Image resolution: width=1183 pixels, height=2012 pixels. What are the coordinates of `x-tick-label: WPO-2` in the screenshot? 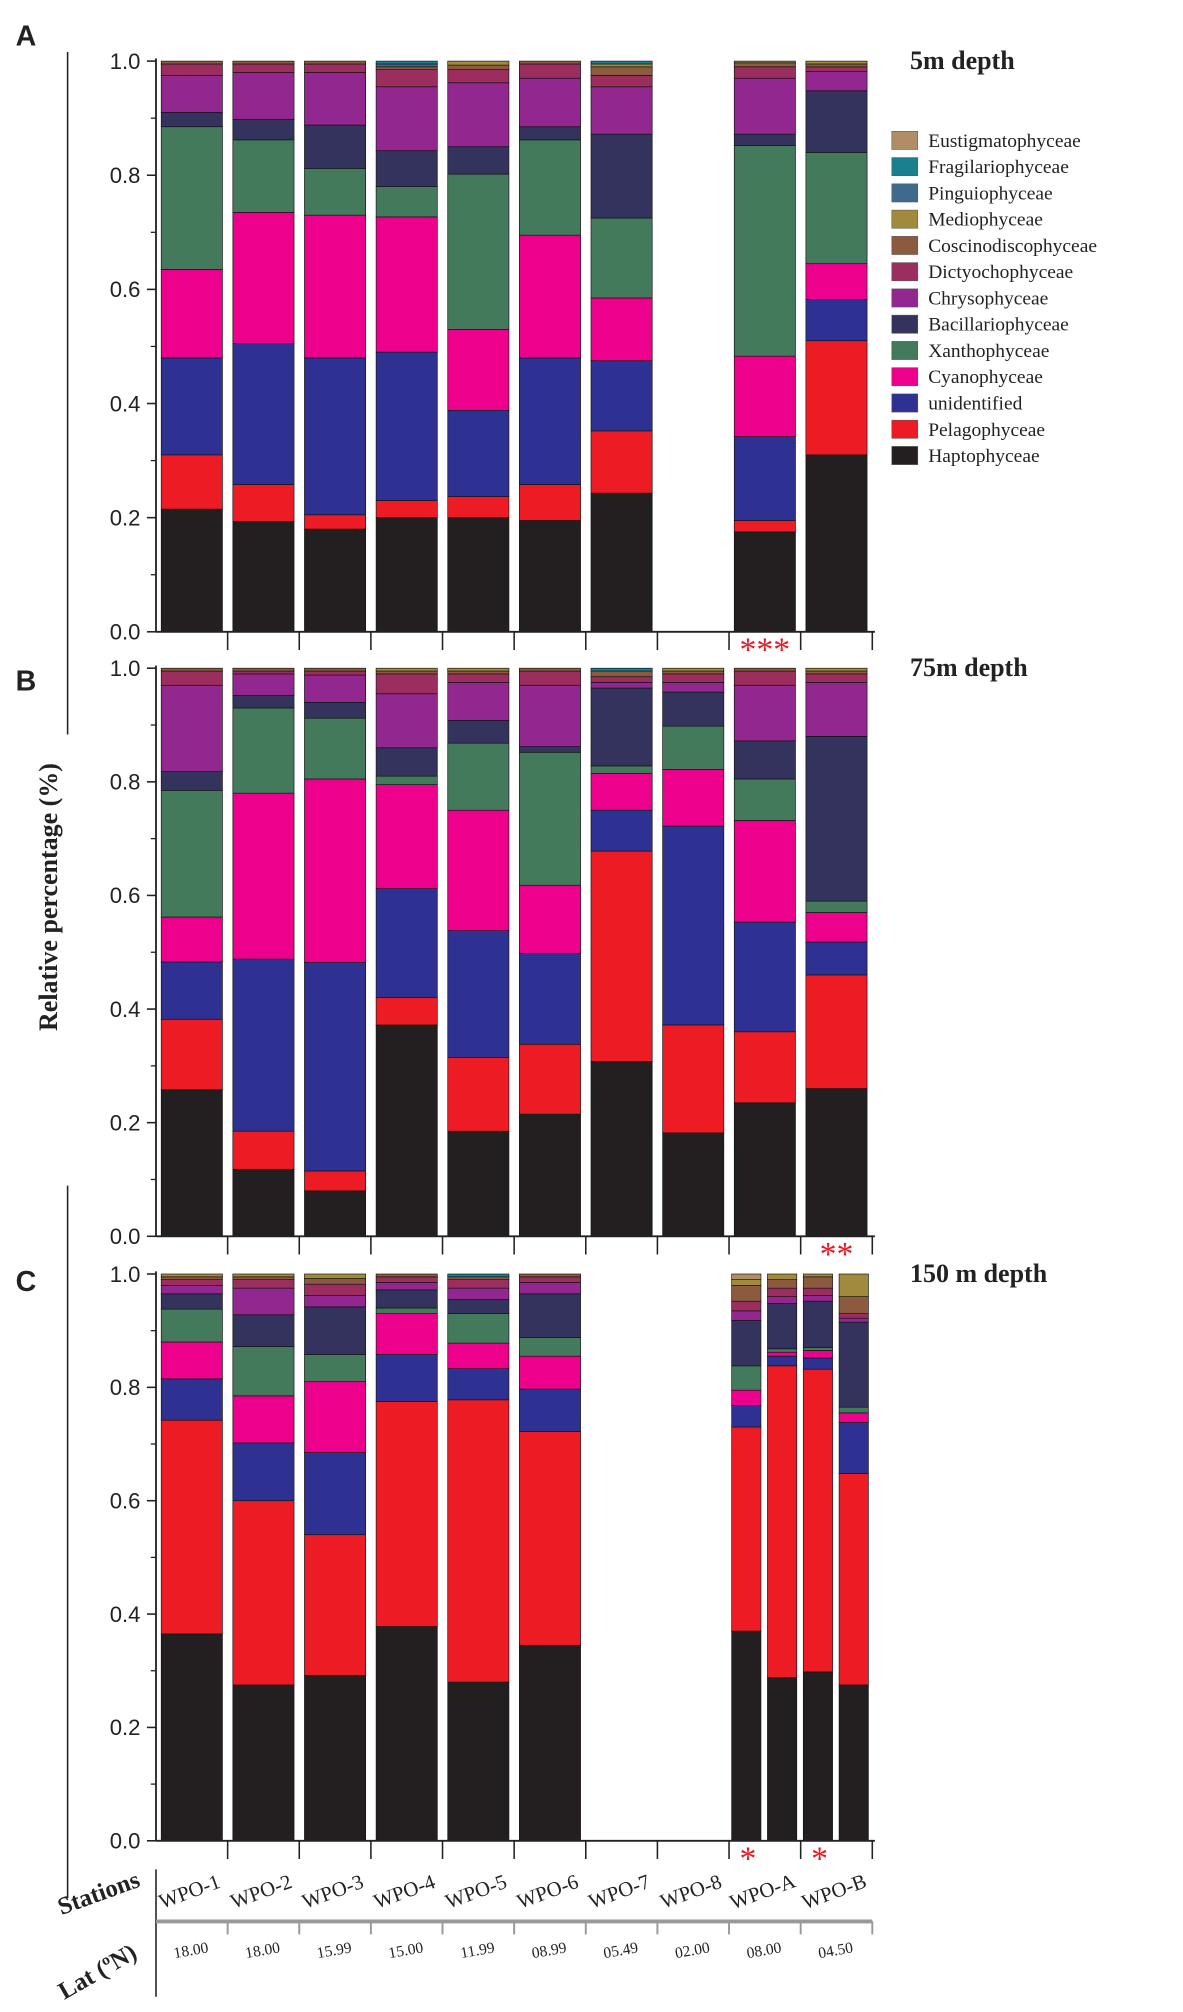 It's located at (261, 1891).